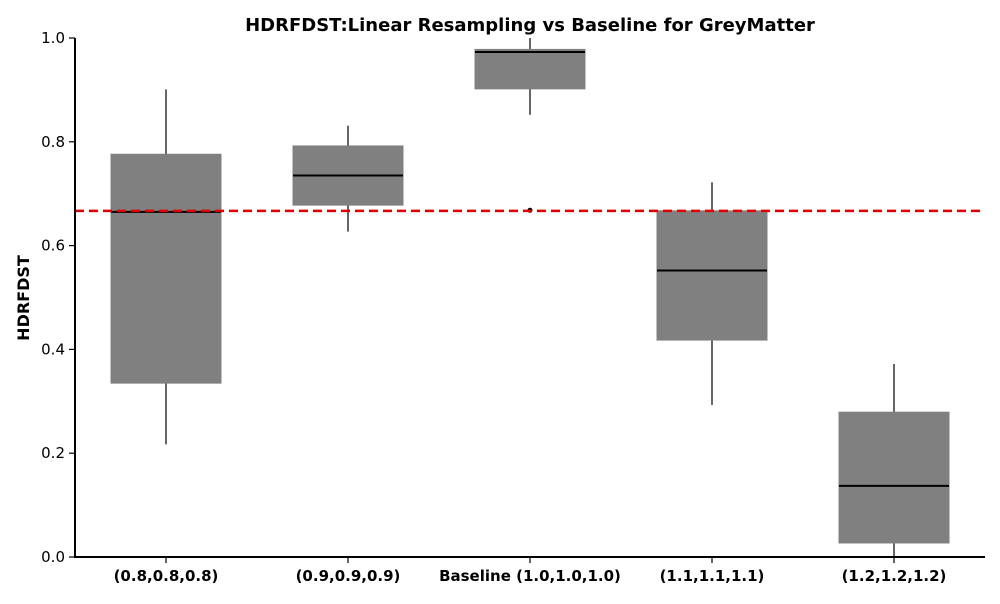 The width and height of the screenshot is (1000, 604). Describe the element at coordinates (348, 576) in the screenshot. I see `x-tick-label: (0.9,0.9,0.9)` at that location.